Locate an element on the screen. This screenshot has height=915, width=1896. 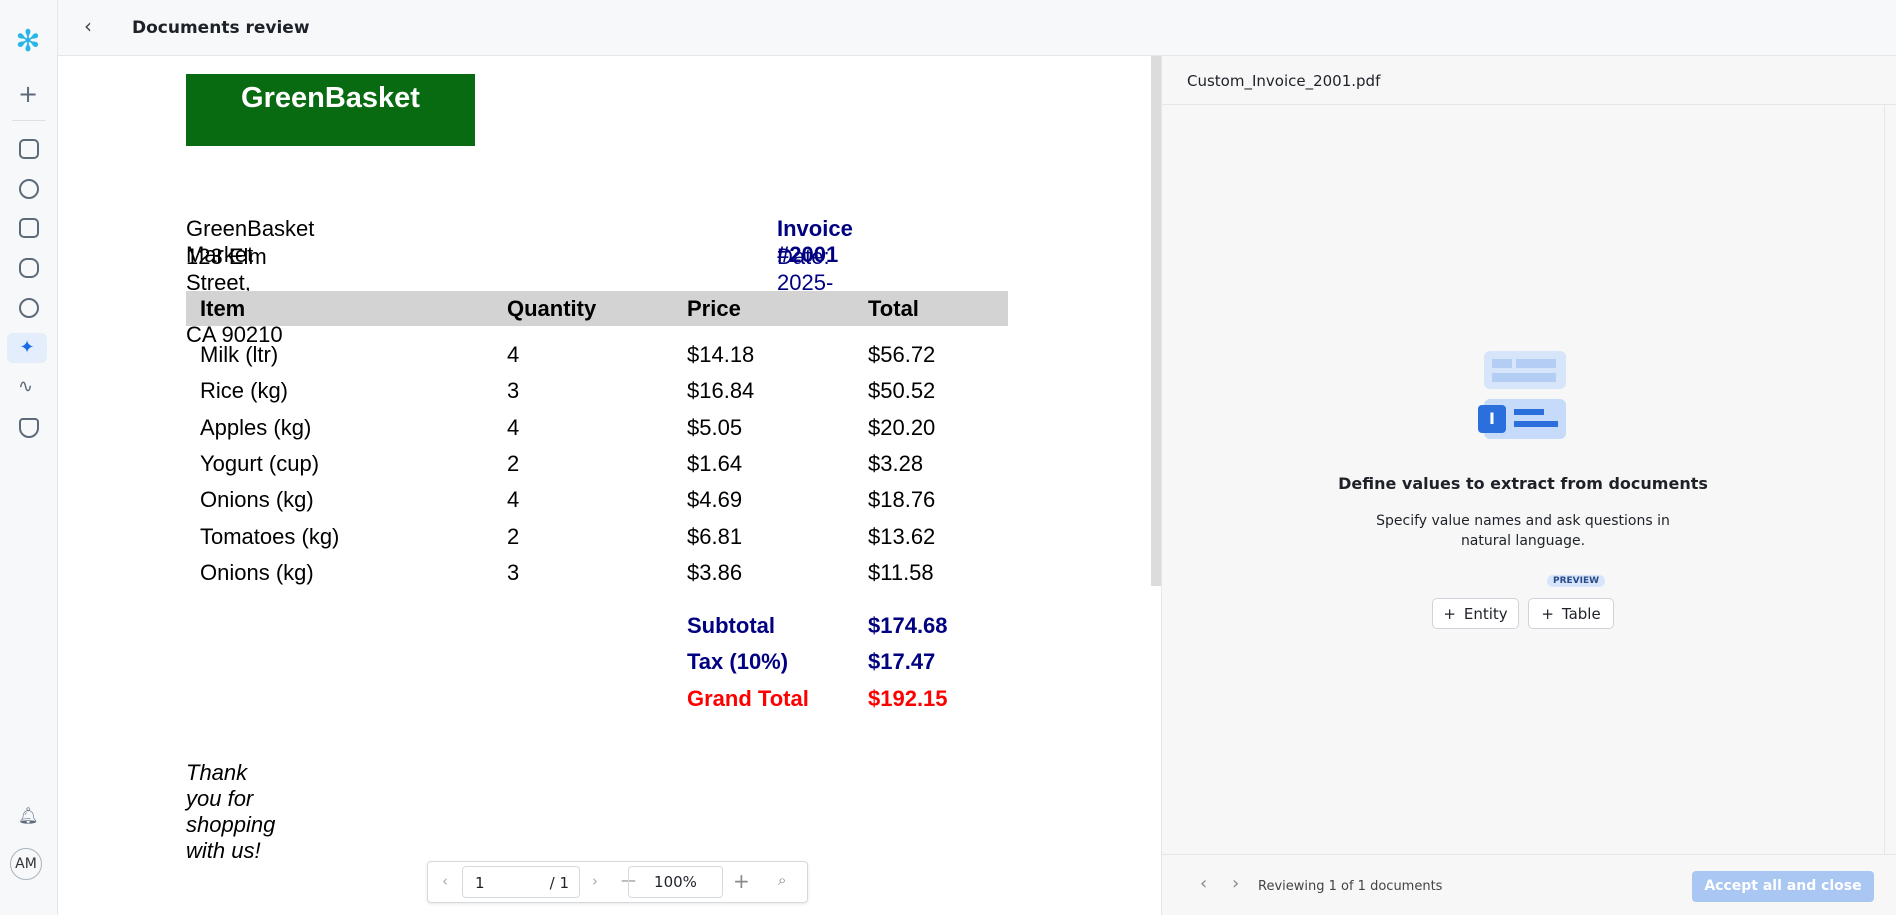
page-title: Documents review is located at coordinates (221, 28).